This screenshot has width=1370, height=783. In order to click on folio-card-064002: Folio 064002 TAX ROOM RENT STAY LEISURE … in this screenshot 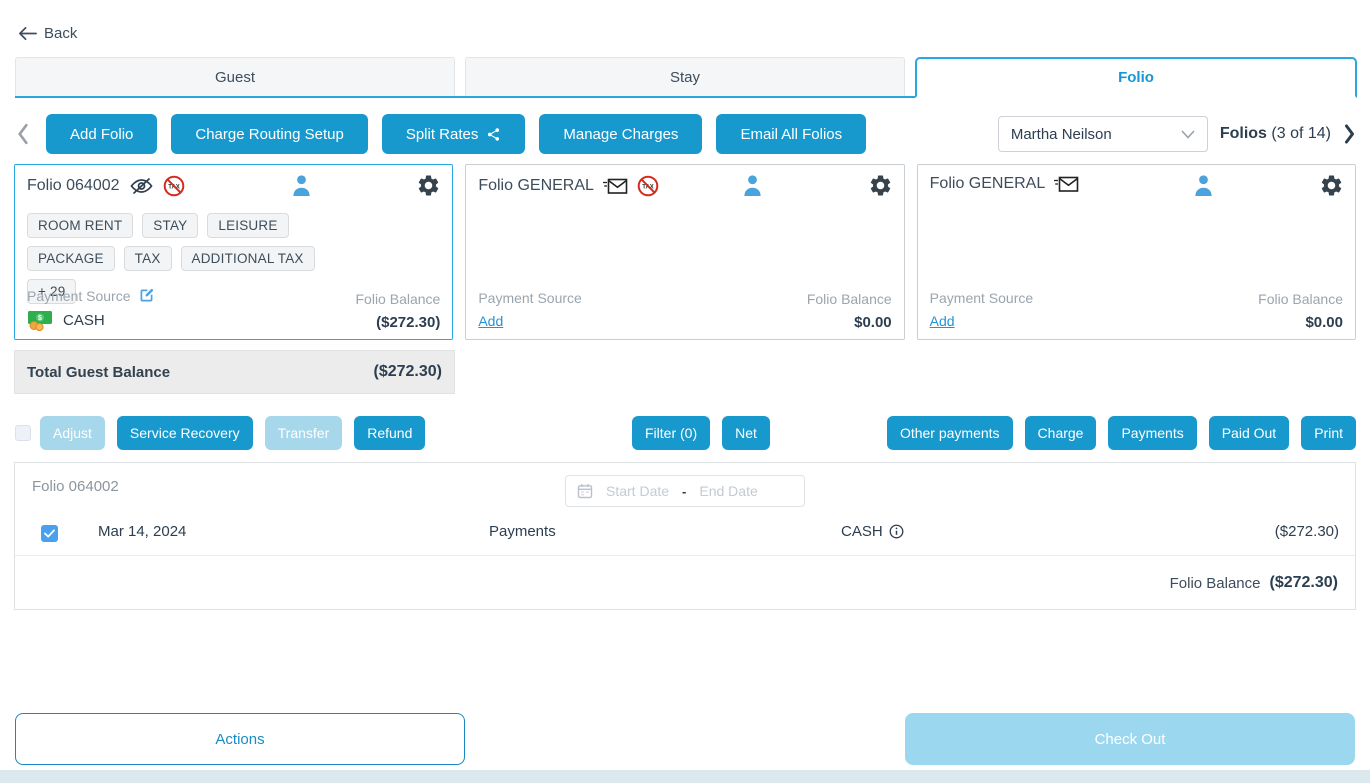, I will do `click(234, 252)`.